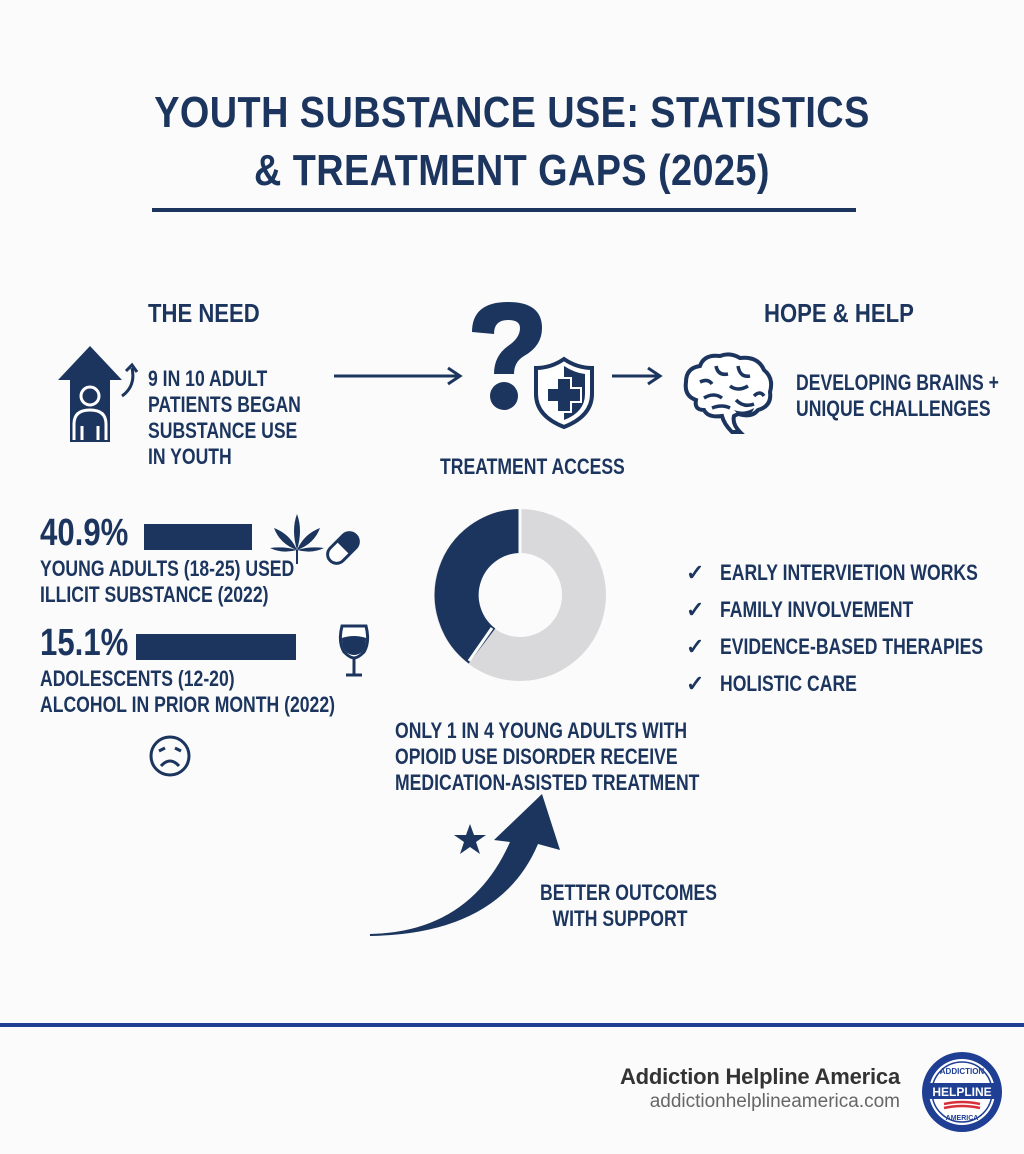  What do you see at coordinates (897, 395) in the screenshot?
I see `hope-text: DEVELOPING BRAINS + UNIQUE CHALLENGES` at bounding box center [897, 395].